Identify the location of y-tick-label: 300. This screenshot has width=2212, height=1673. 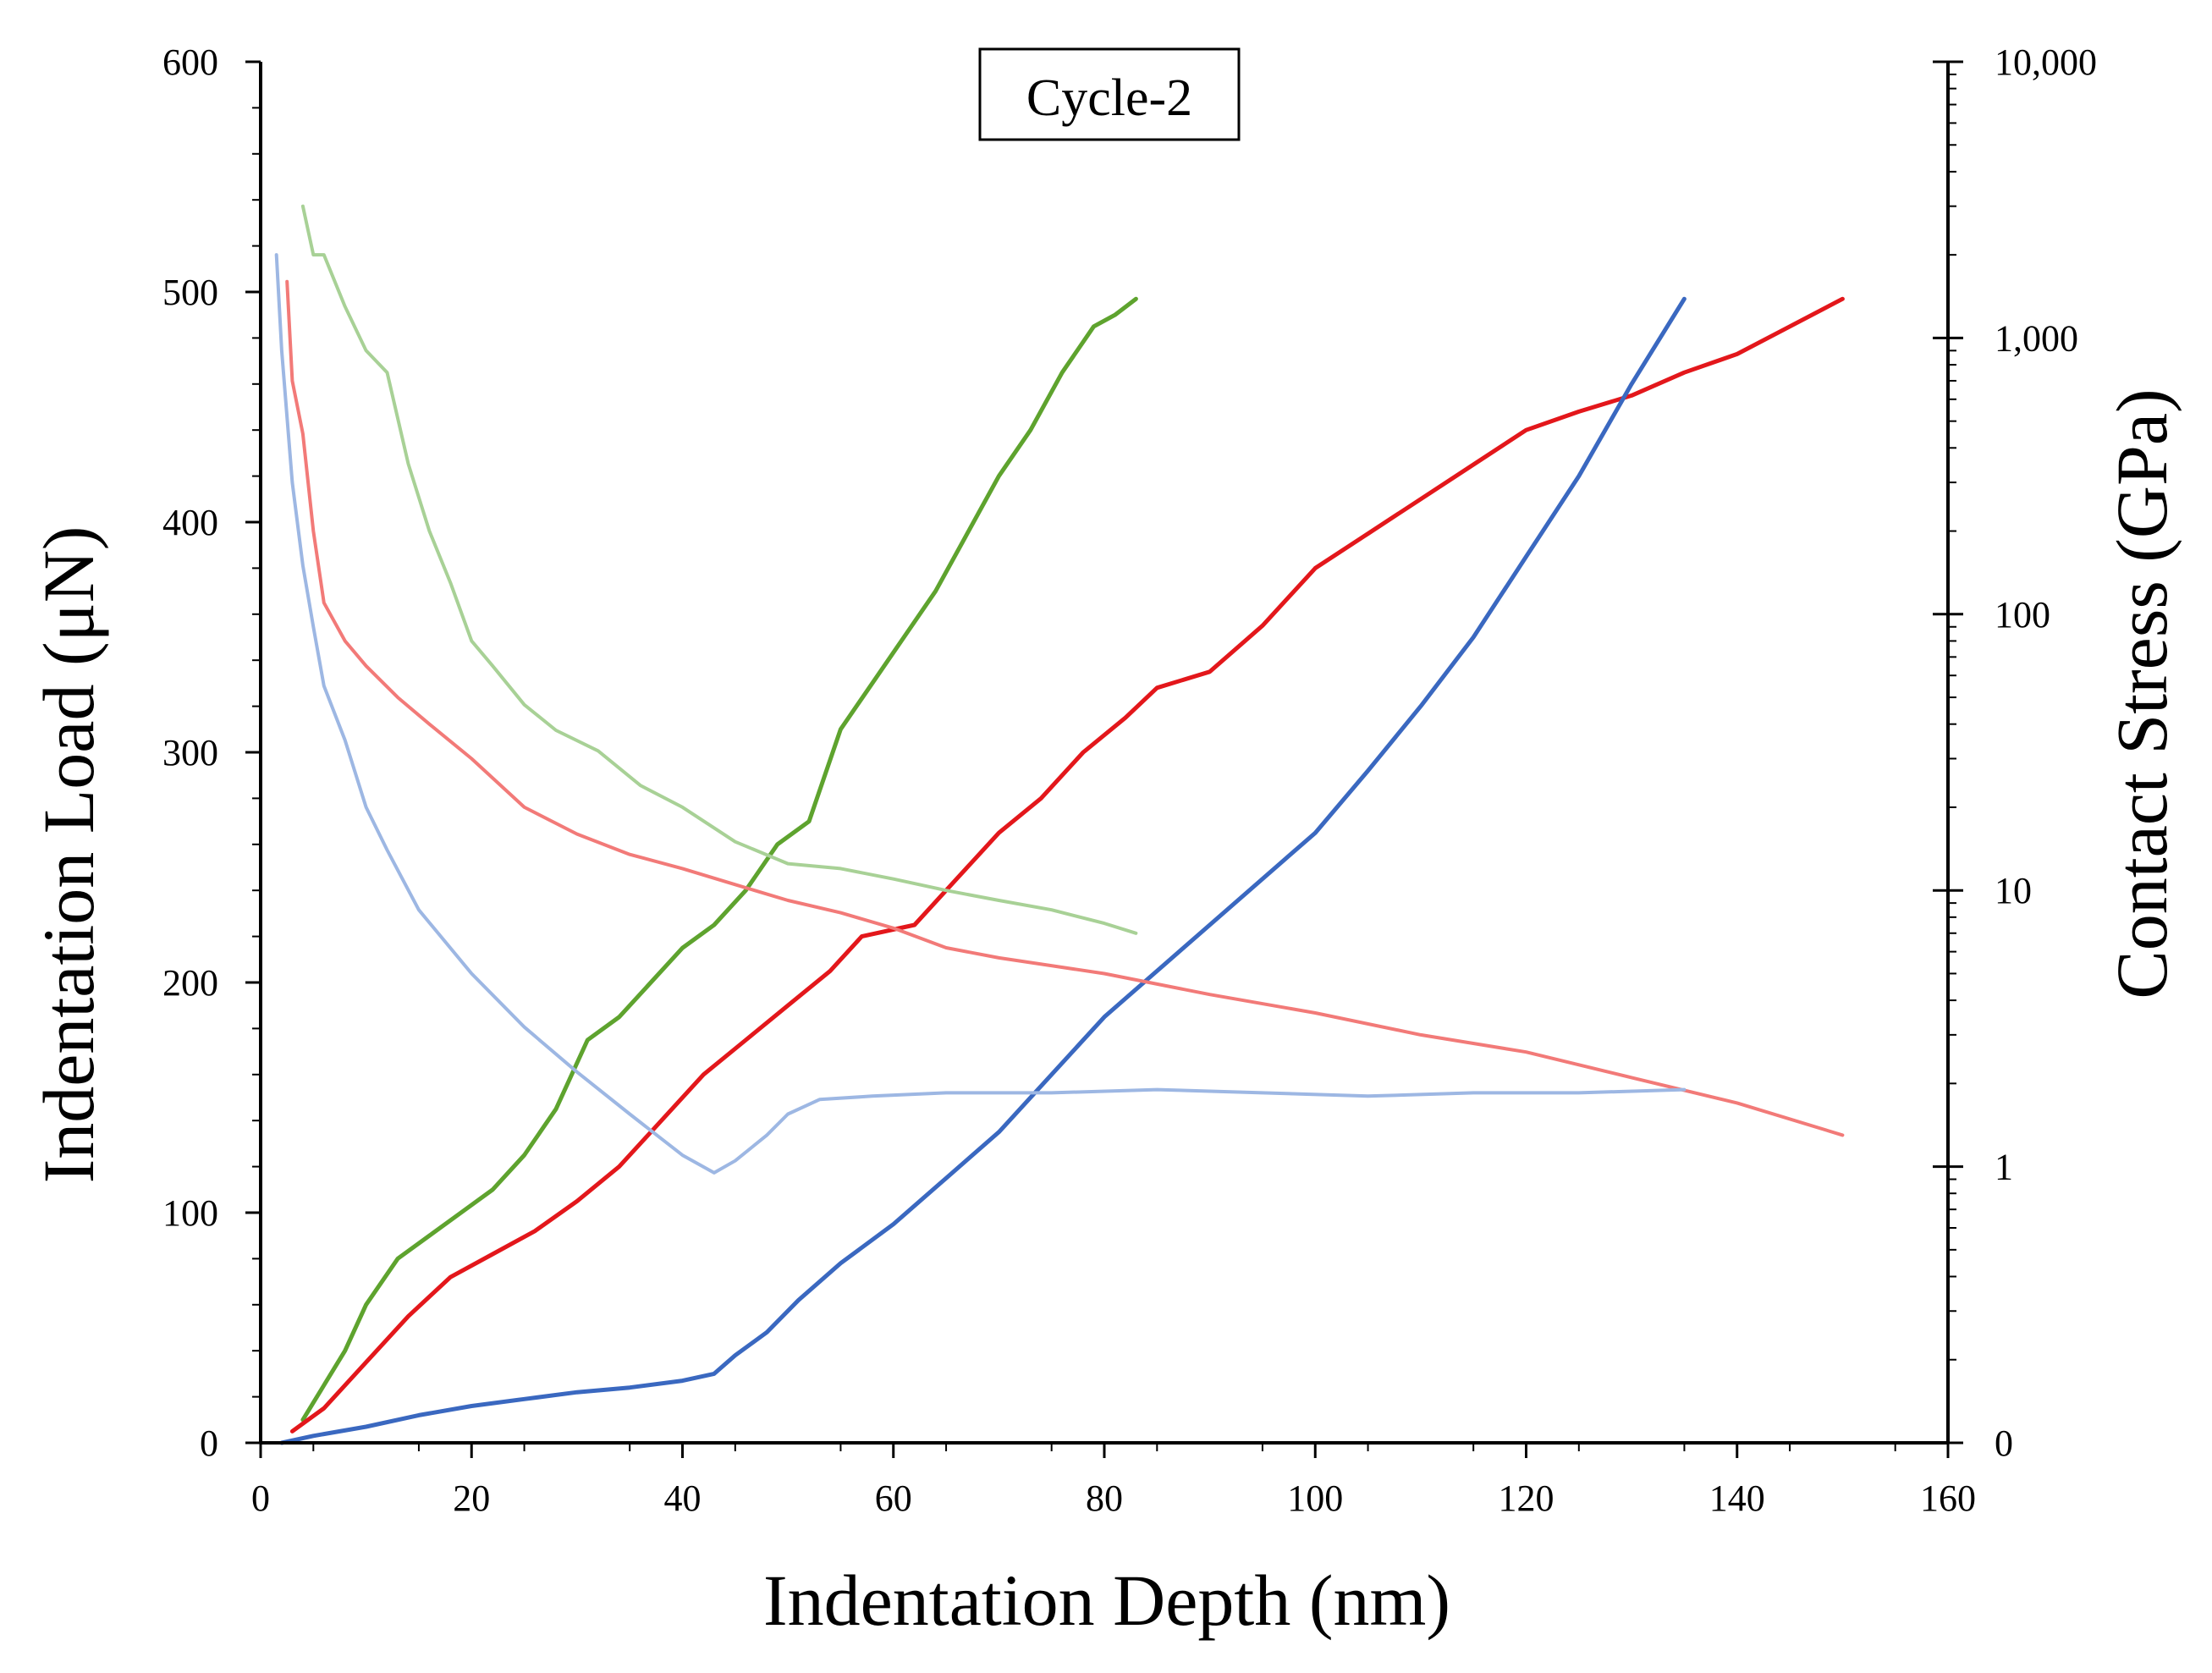
(190, 753).